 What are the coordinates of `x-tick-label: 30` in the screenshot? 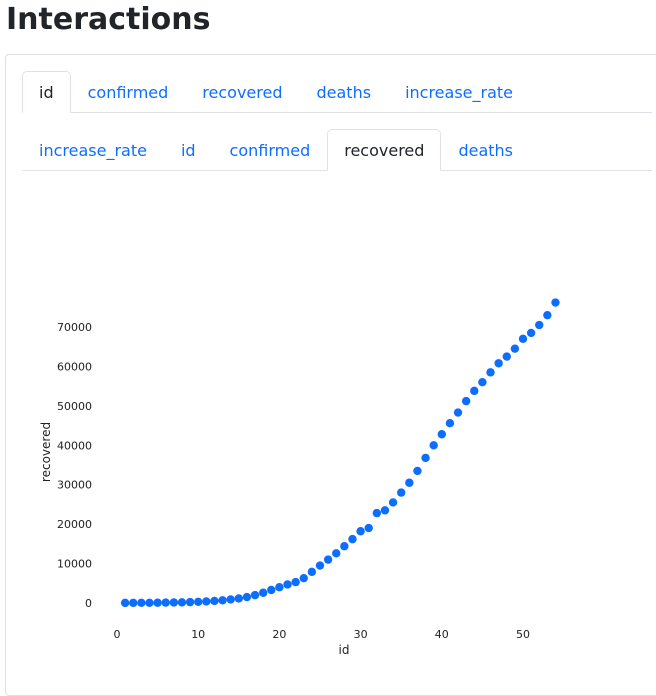 It's located at (361, 634).